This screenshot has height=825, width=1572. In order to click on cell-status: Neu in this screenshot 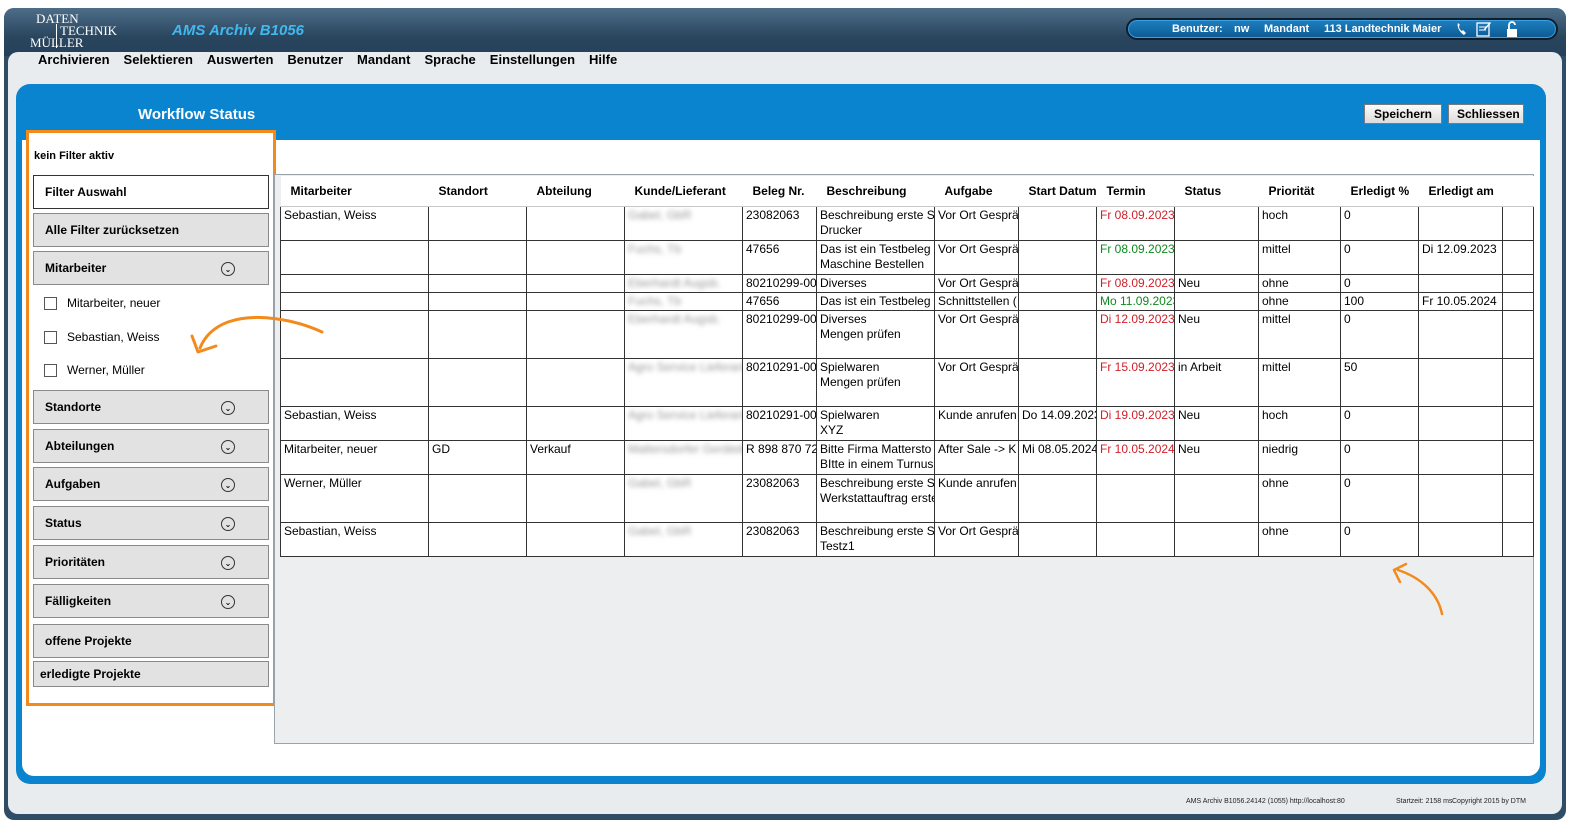, I will do `click(1216, 457)`.